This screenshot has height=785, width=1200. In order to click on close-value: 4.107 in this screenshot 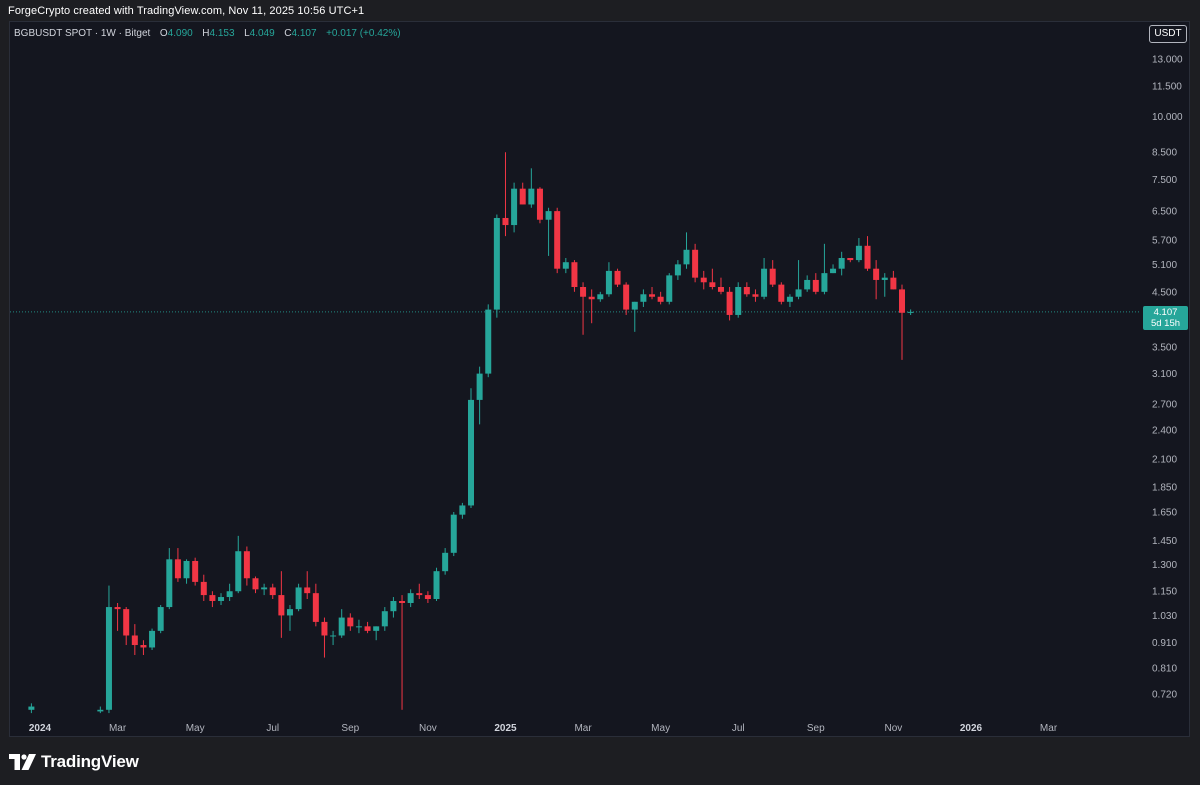, I will do `click(304, 33)`.